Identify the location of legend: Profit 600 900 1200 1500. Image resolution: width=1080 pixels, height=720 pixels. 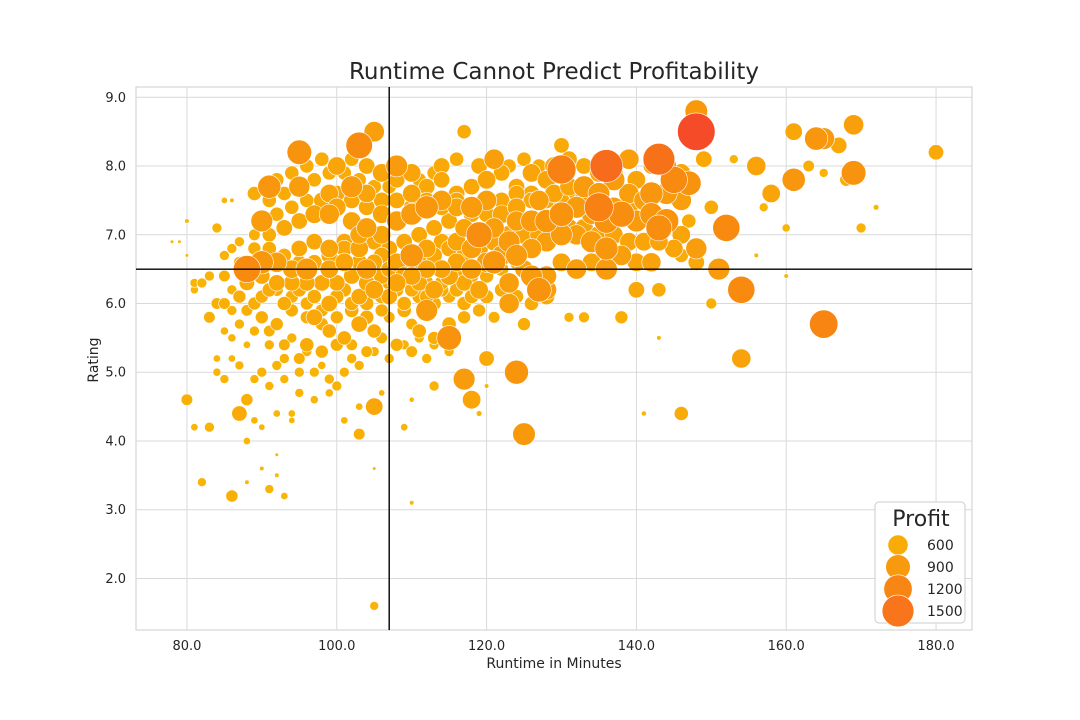
(920, 564).